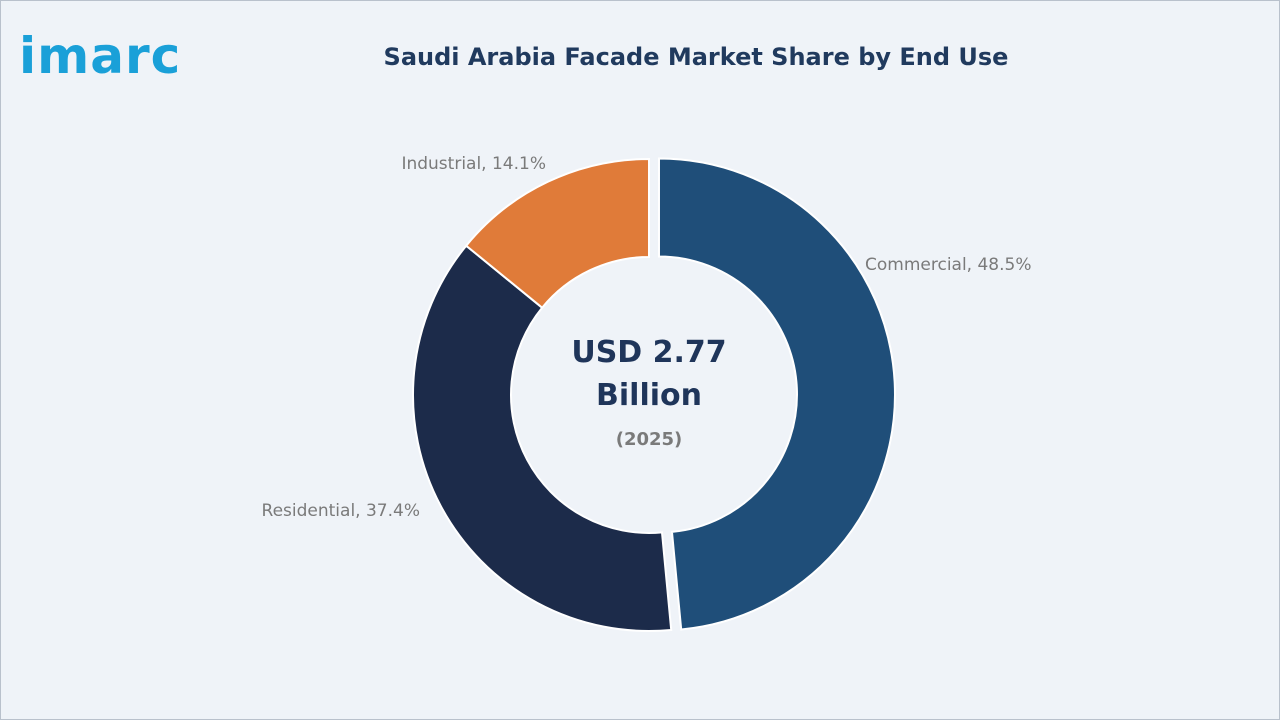 The width and height of the screenshot is (1280, 720). What do you see at coordinates (648, 352) in the screenshot?
I see `center-value-line1: USD 2.77` at bounding box center [648, 352].